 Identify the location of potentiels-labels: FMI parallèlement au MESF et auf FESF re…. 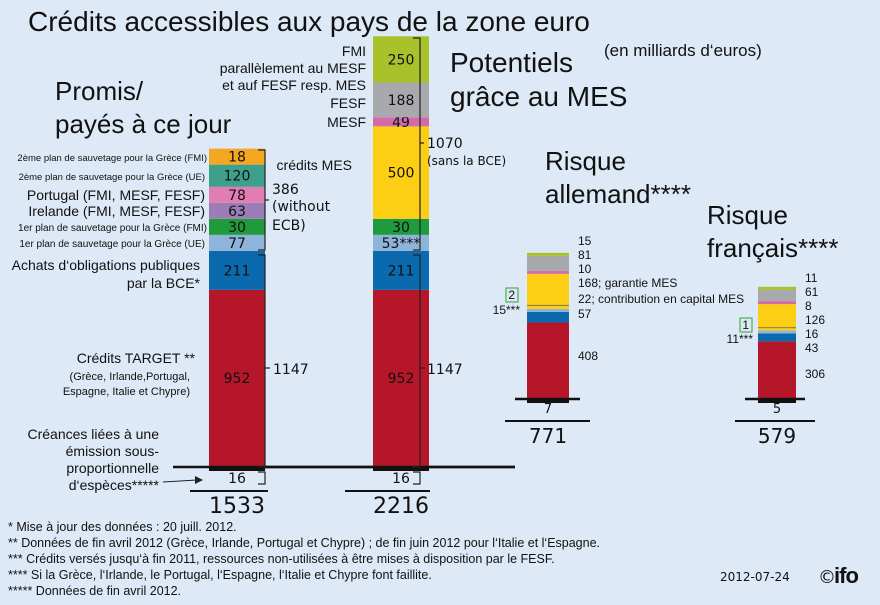
(293, 108).